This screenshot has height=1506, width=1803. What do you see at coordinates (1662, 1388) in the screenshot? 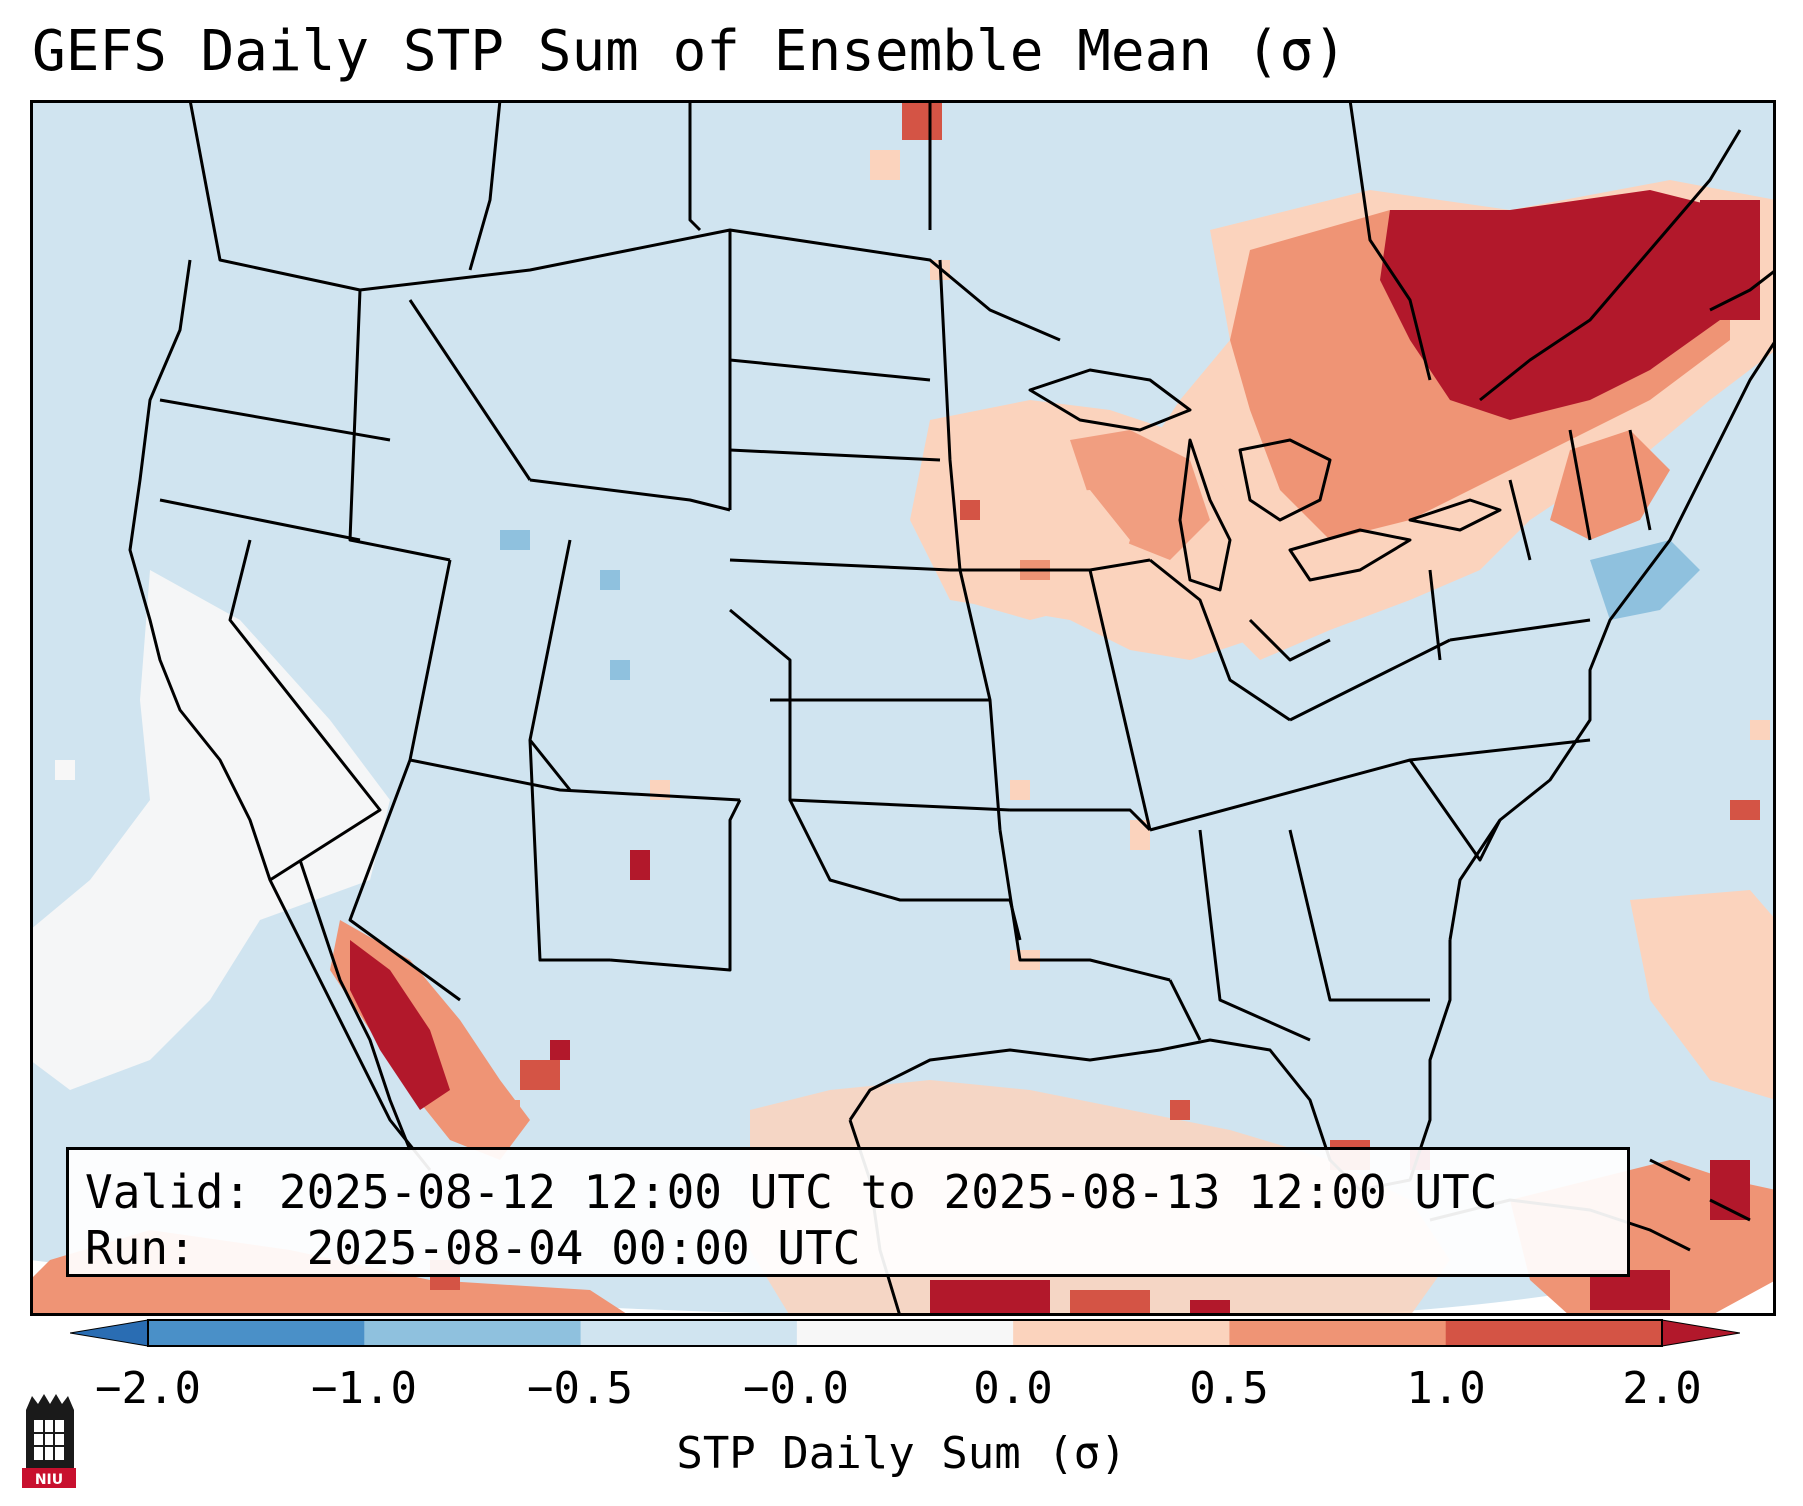
I see `colorbar-tick-label: 2.0` at bounding box center [1662, 1388].